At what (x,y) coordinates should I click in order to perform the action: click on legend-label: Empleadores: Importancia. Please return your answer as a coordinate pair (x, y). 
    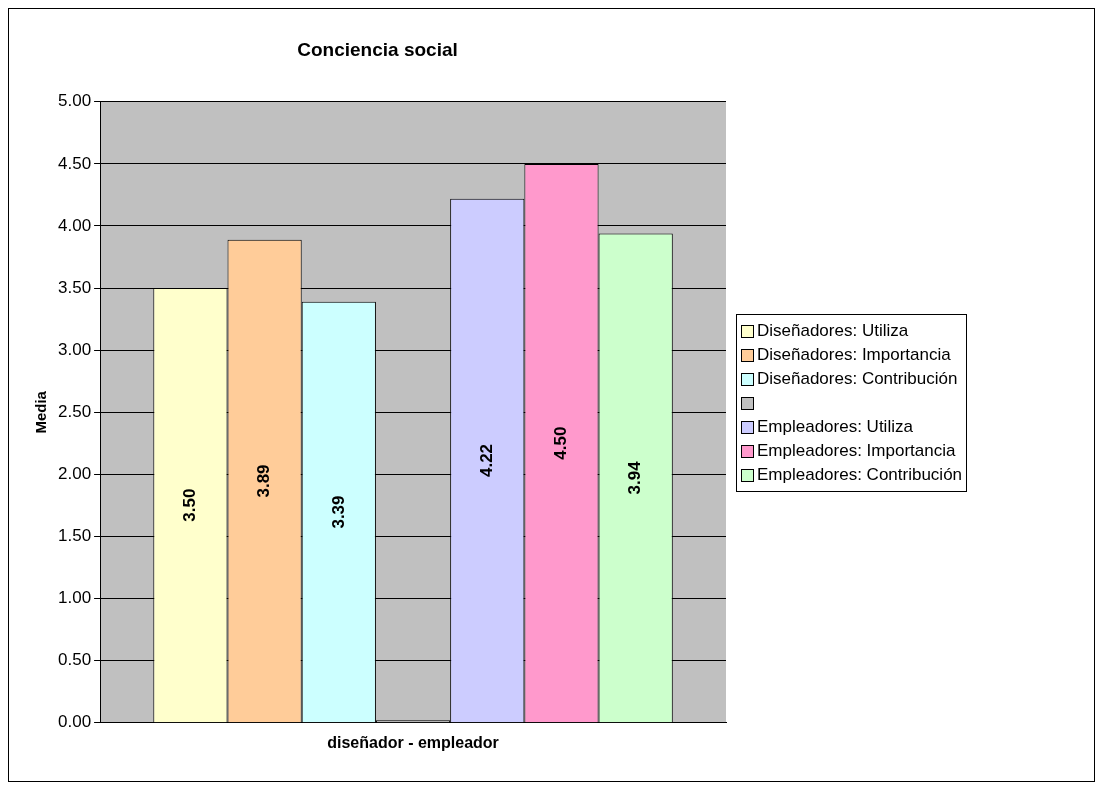
    Looking at the image, I should click on (856, 451).